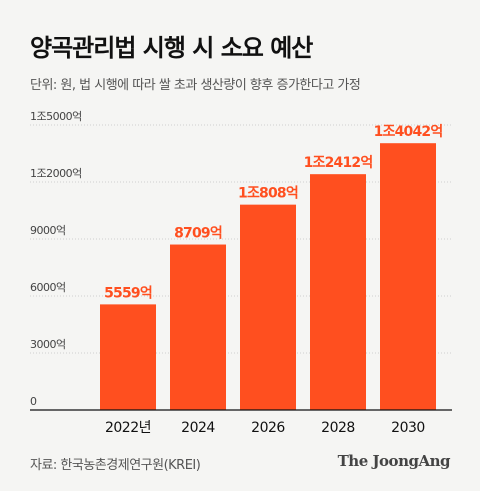  I want to click on data-label: 5559억, so click(128, 293).